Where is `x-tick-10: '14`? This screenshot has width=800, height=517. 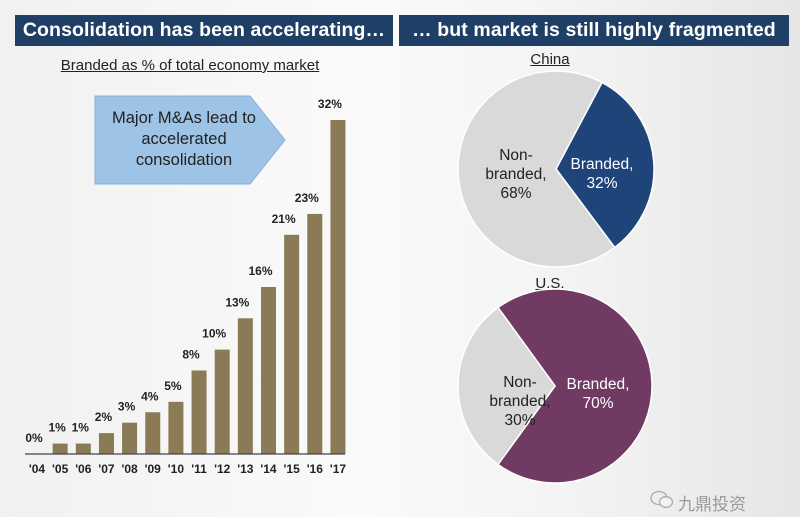
x-tick-10: '14 is located at coordinates (268, 469).